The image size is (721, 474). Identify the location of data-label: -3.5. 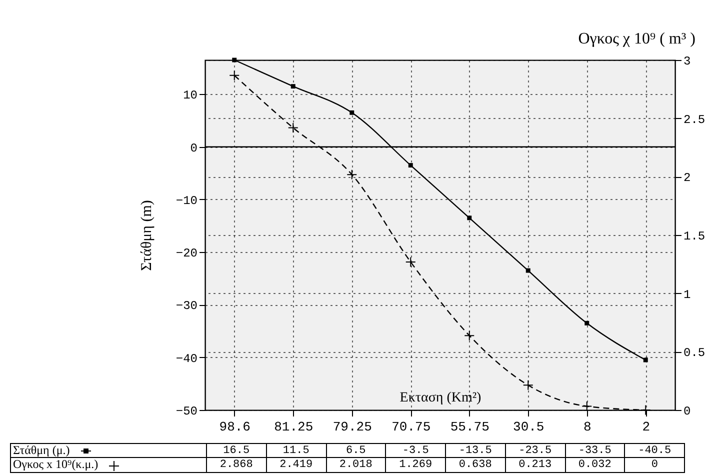
(416, 451).